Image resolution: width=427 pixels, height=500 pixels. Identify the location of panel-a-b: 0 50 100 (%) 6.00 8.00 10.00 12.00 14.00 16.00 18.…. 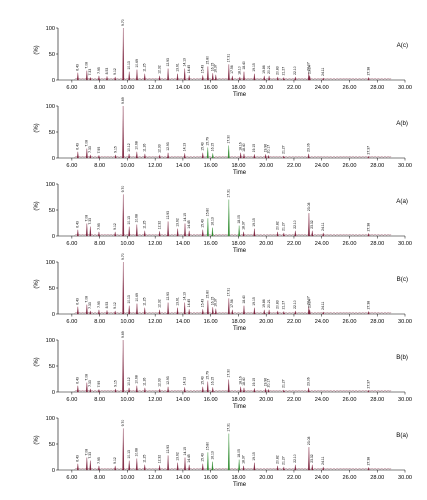
(223, 136).